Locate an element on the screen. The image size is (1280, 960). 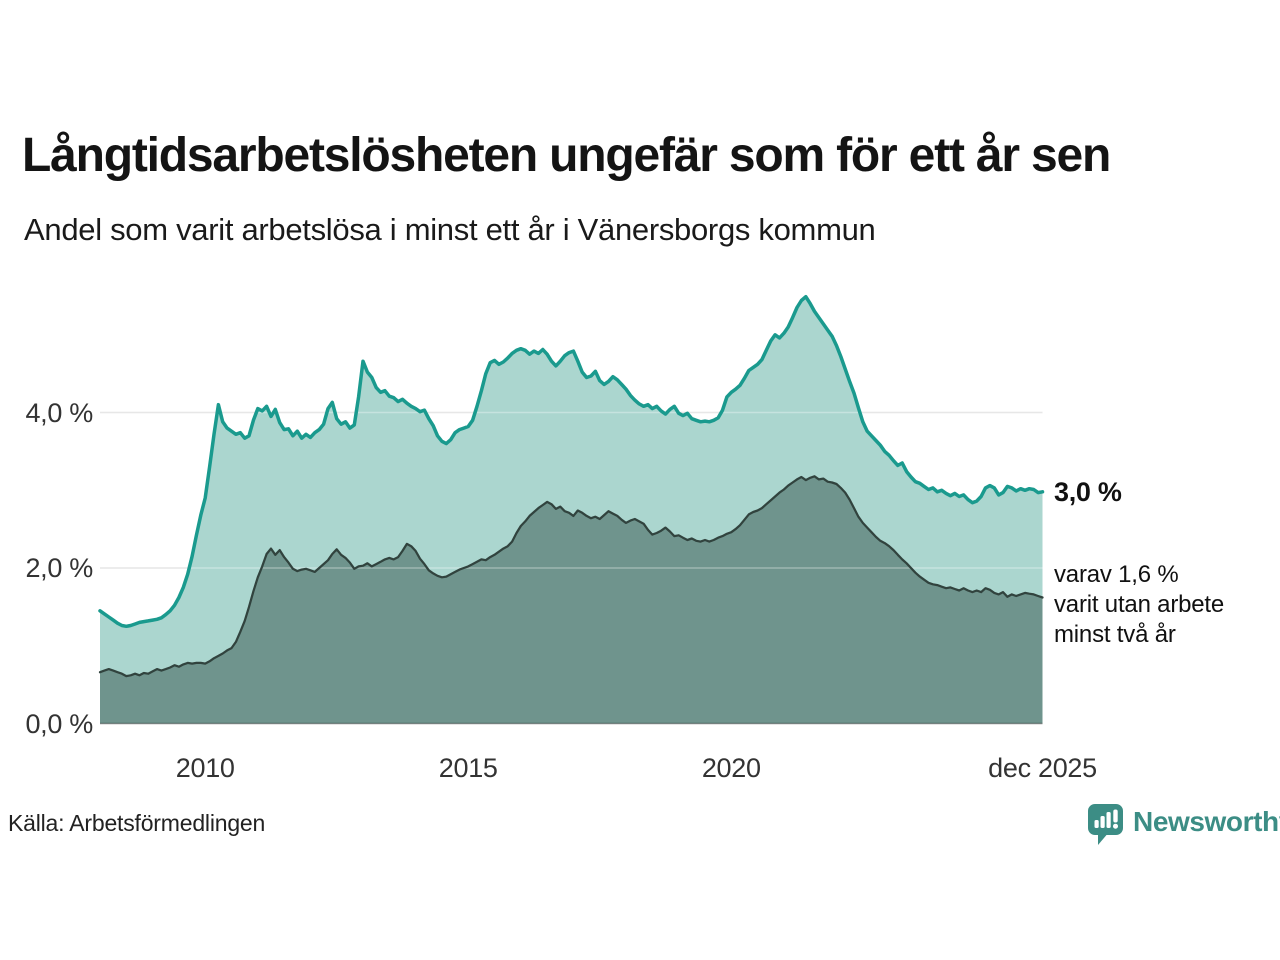
x-axis-tick-label: 2010 is located at coordinates (205, 768).